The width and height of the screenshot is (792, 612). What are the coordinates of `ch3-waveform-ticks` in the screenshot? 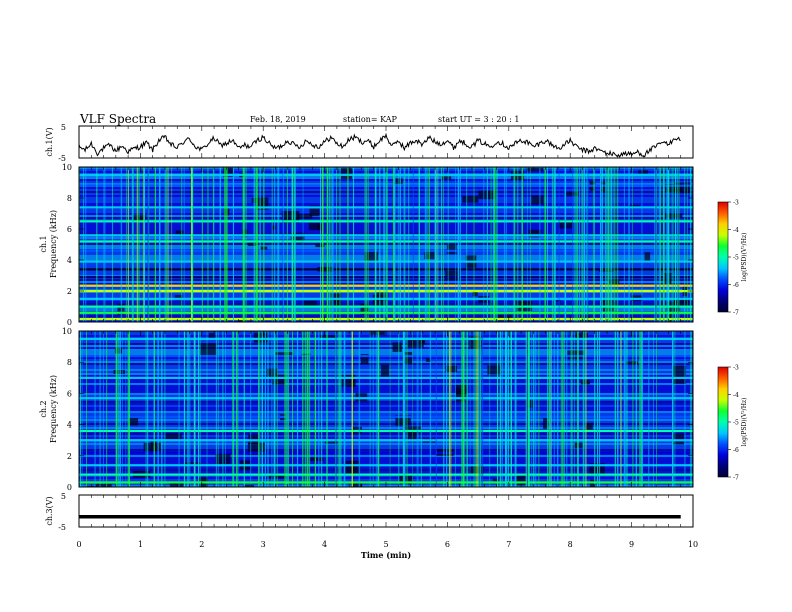 It's located at (386, 511).